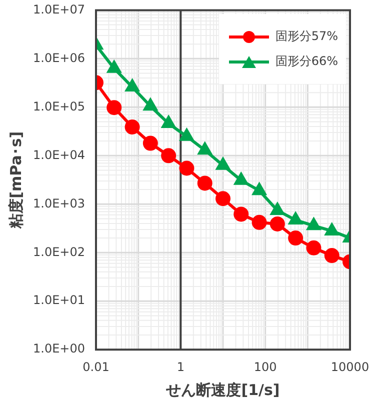  What do you see at coordinates (58, 251) in the screenshot?
I see `y-tick-label: 1.0E+02` at bounding box center [58, 251].